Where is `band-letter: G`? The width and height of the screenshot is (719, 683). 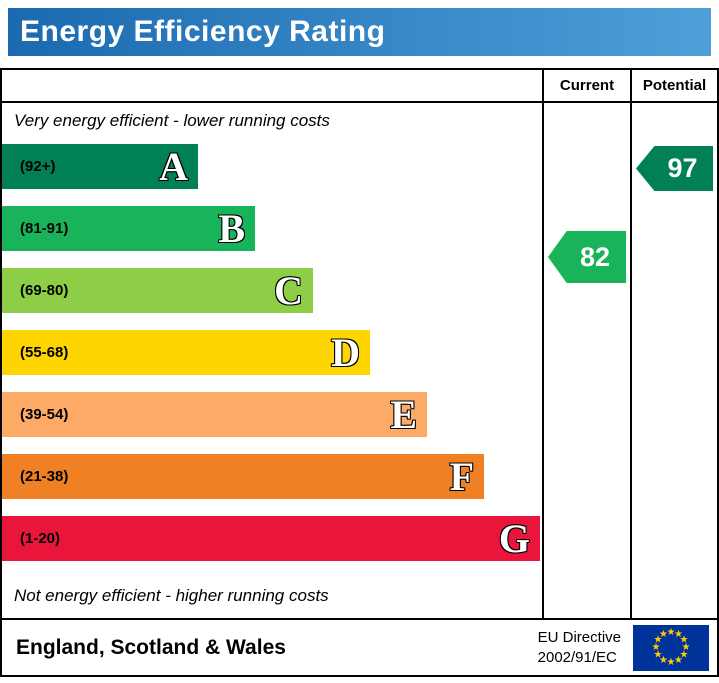
band-letter: G is located at coordinates (514, 538).